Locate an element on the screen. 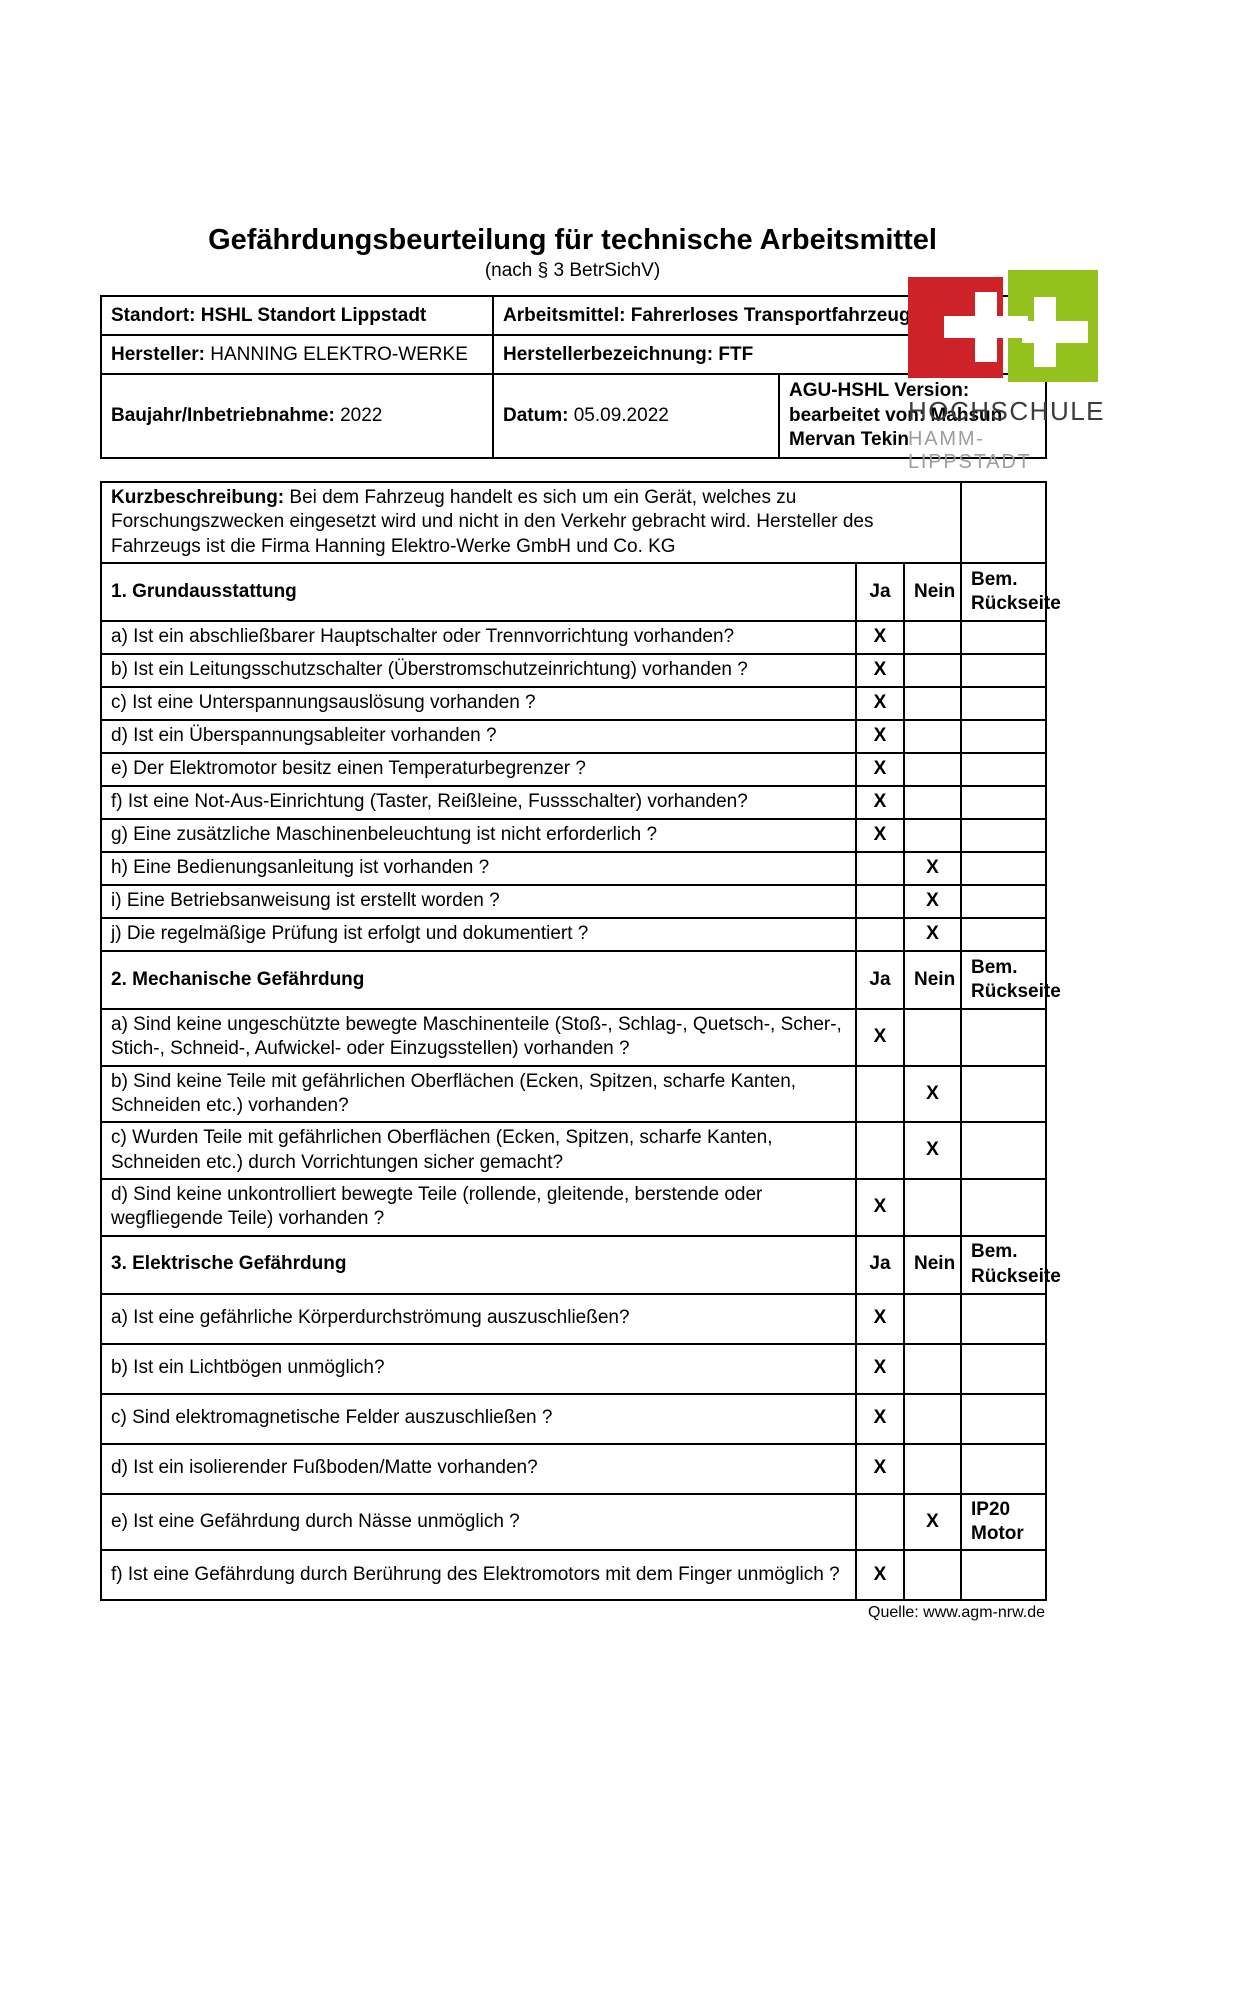  field-hersteller: Hersteller: HANNING ELEKTRO-WERKE is located at coordinates (297, 354).